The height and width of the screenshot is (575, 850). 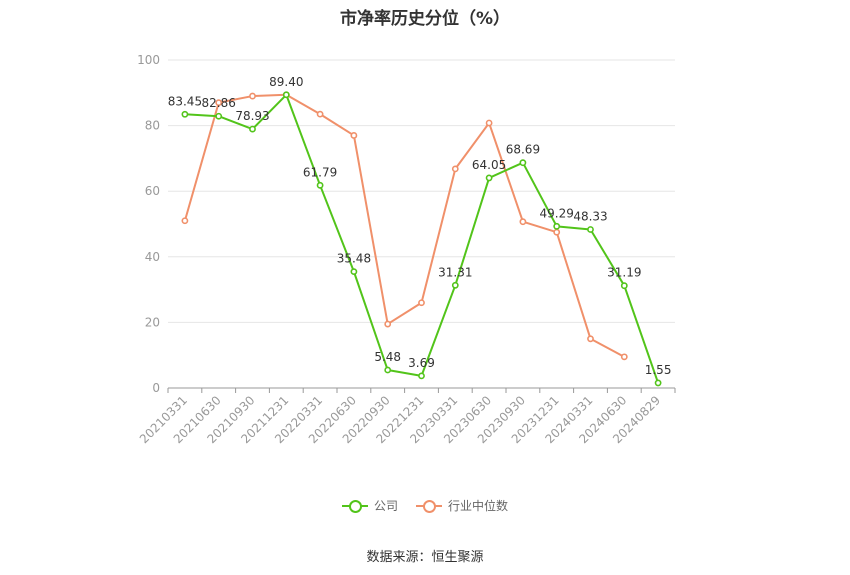 What do you see at coordinates (156, 388) in the screenshot?
I see `y-tick-label: 0` at bounding box center [156, 388].